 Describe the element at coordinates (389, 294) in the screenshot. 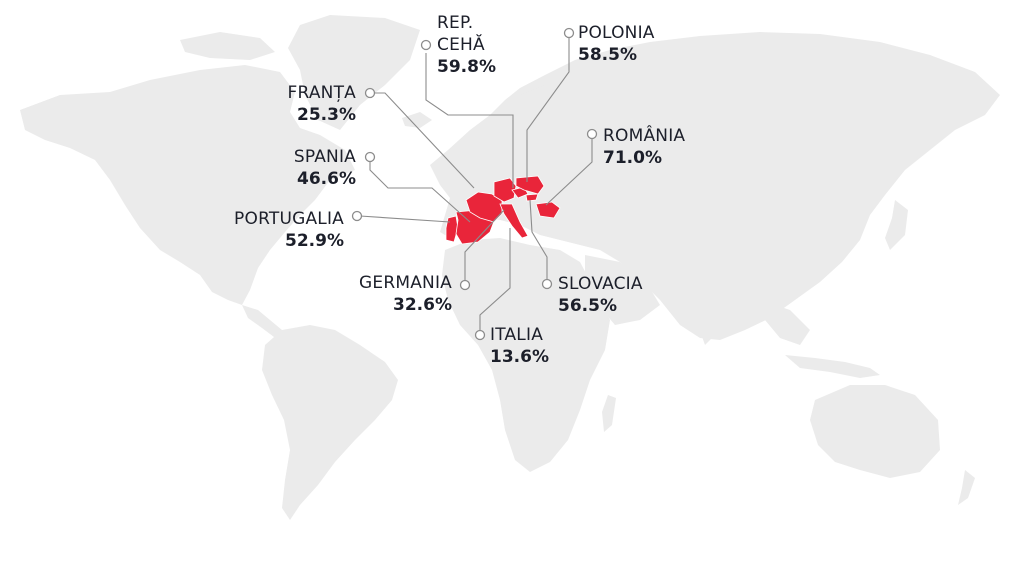

I see `label-germania: GERMANIA 32.6%` at that location.